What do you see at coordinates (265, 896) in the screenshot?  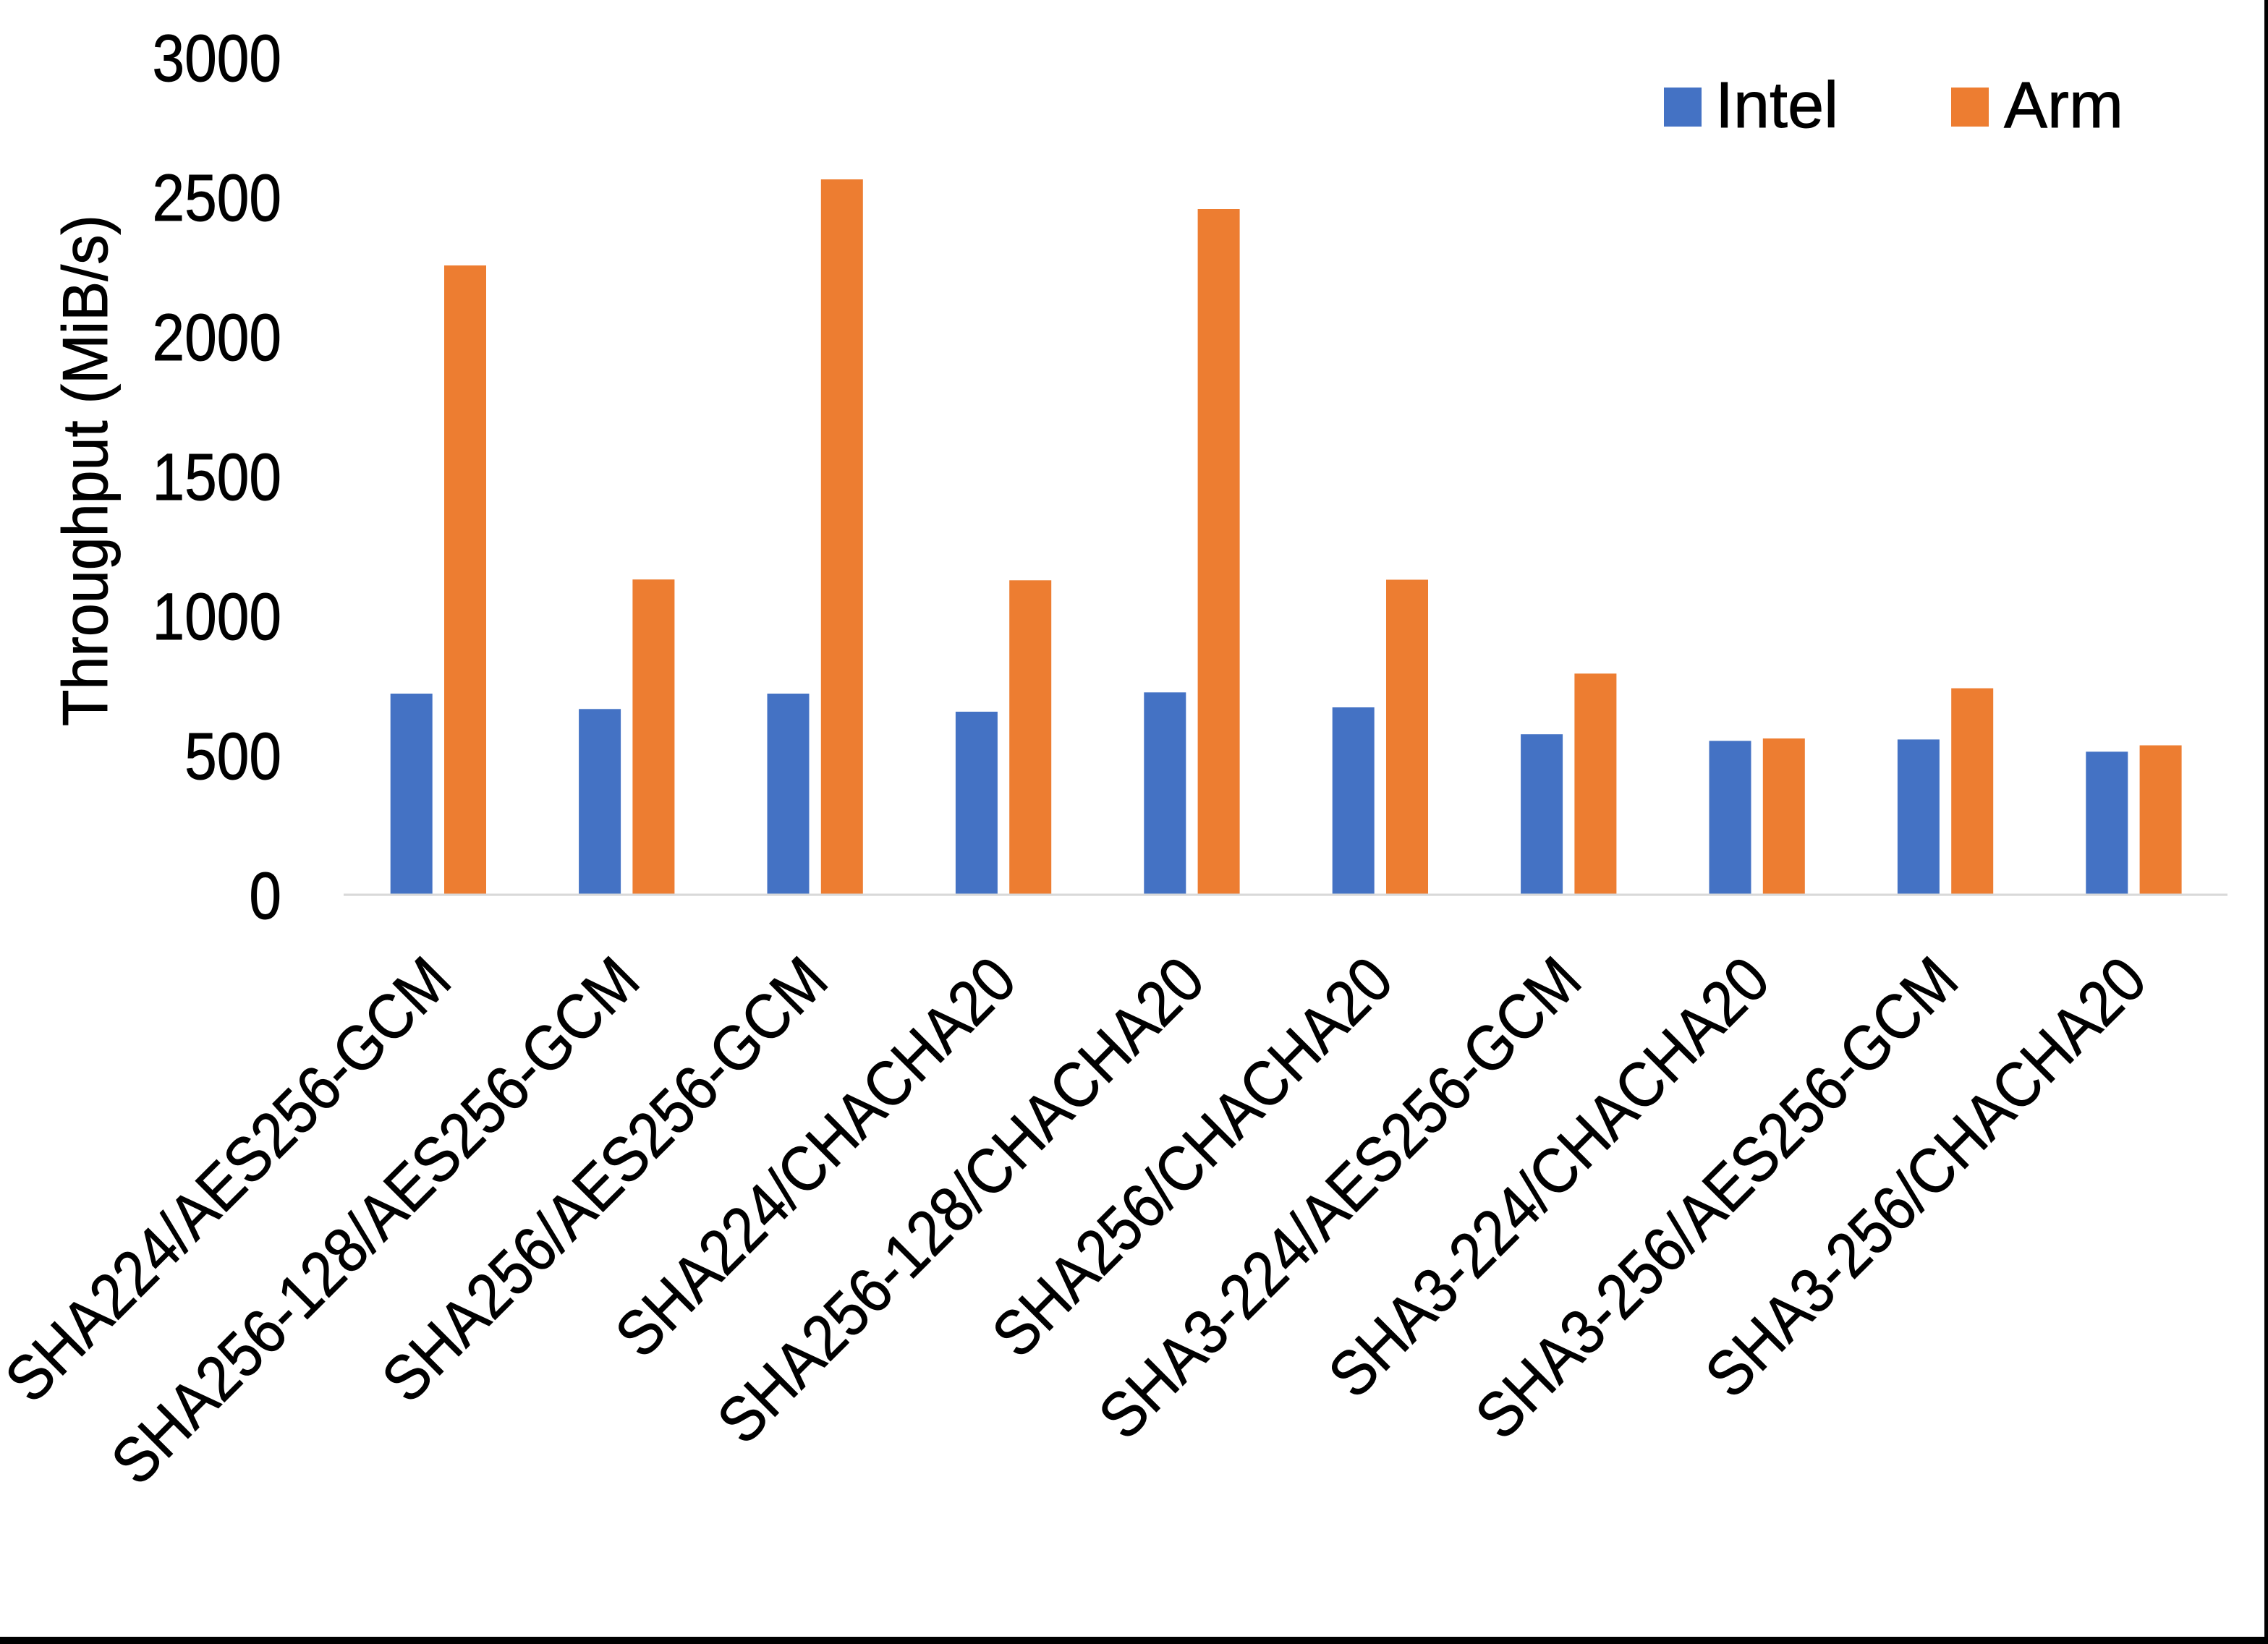 I see `svg-text: 0` at bounding box center [265, 896].